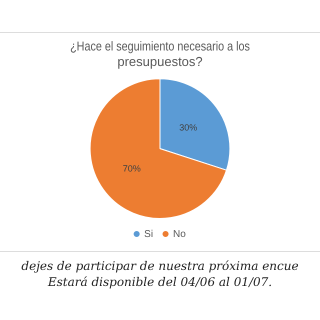 This screenshot has height=320, width=320. Describe the element at coordinates (149, 234) in the screenshot. I see `legend-label: Si` at that location.